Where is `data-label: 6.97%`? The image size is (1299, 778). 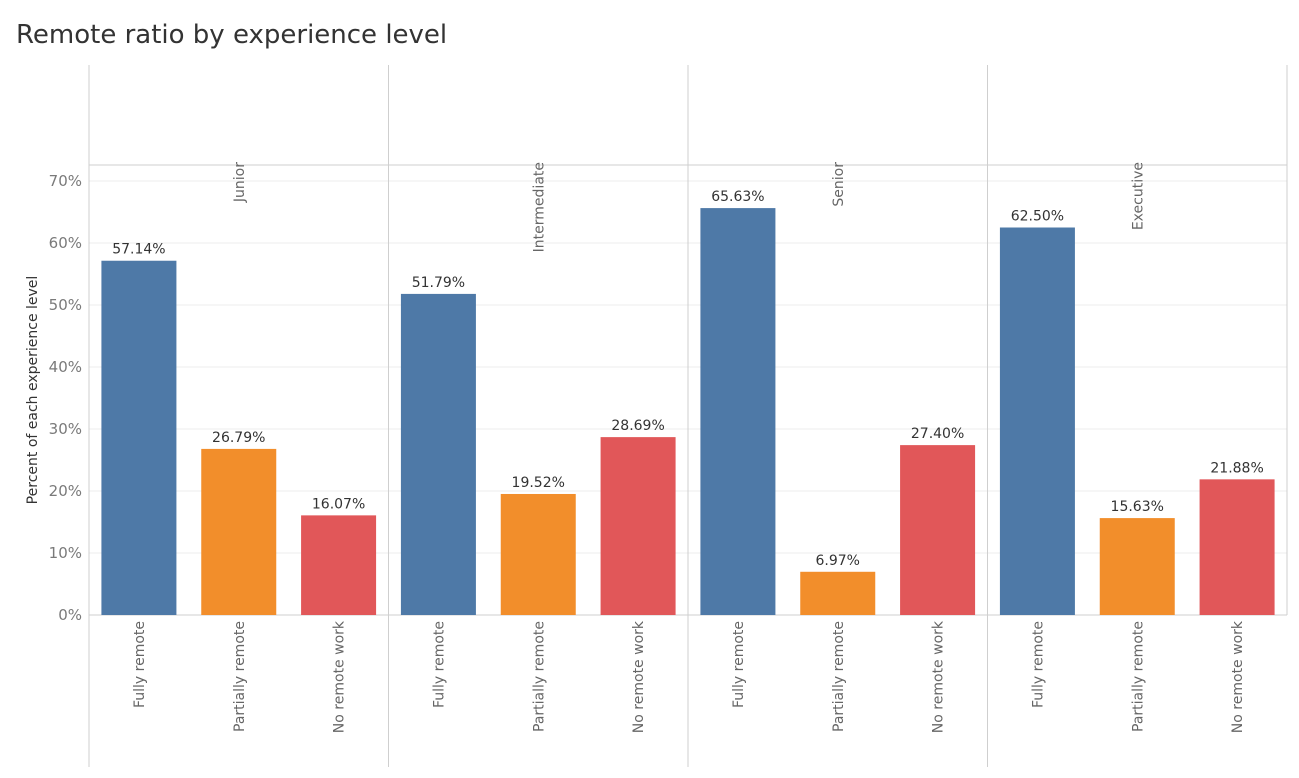 data-label: 6.97% is located at coordinates (838, 561).